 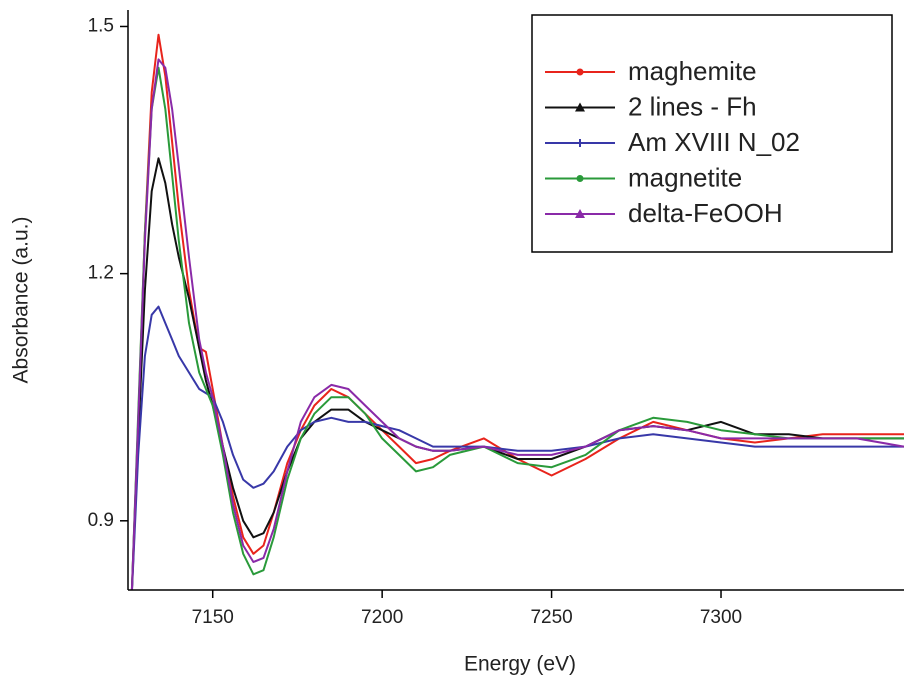 I want to click on legend-label: Am XVIII N_02, so click(x=714, y=142).